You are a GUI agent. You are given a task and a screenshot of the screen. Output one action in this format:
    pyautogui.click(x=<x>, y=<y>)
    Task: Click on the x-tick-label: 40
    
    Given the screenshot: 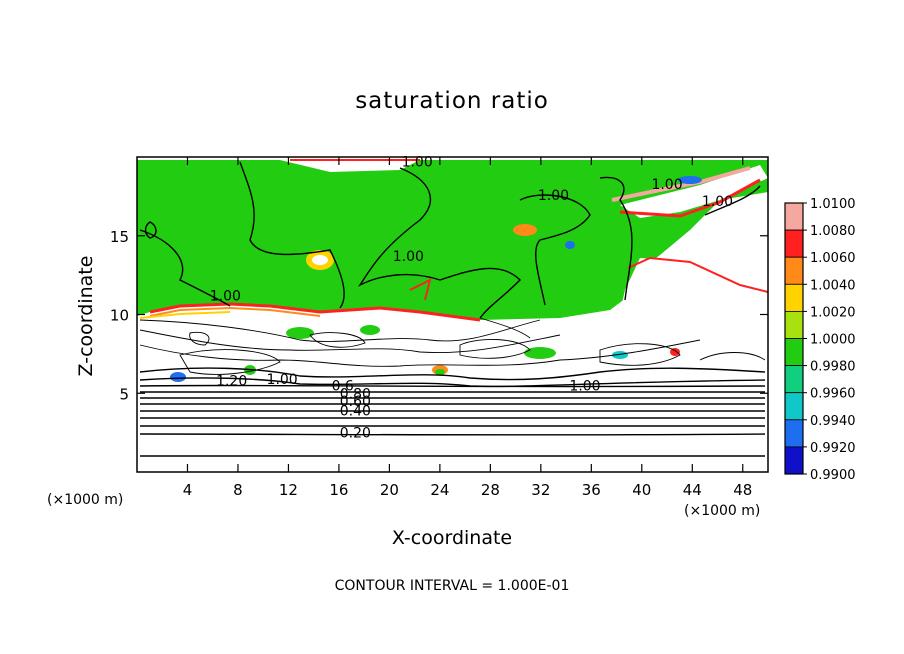 What is the action you would take?
    pyautogui.click(x=641, y=490)
    